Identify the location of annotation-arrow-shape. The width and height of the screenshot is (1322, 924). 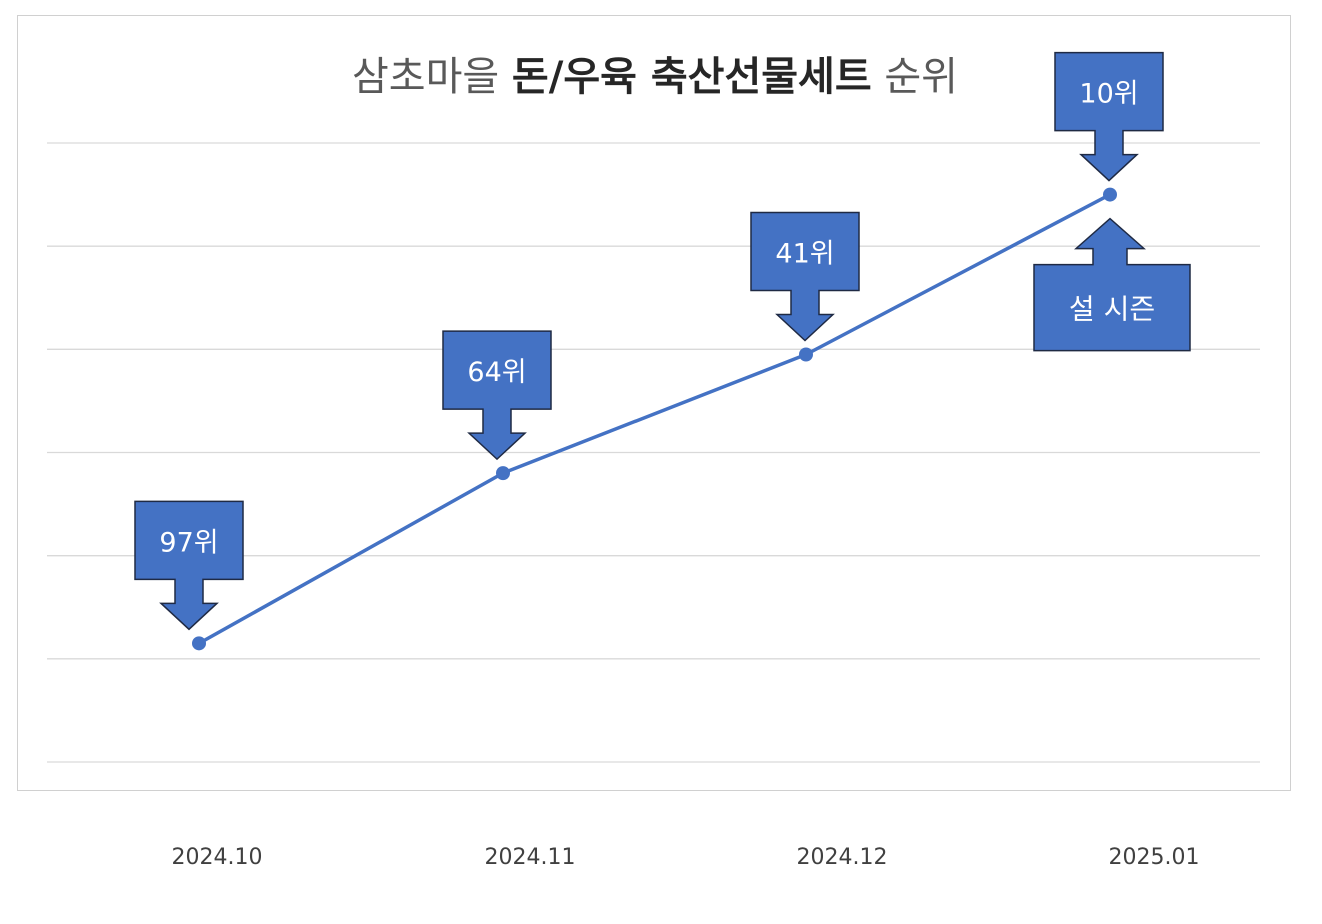
(1112, 284).